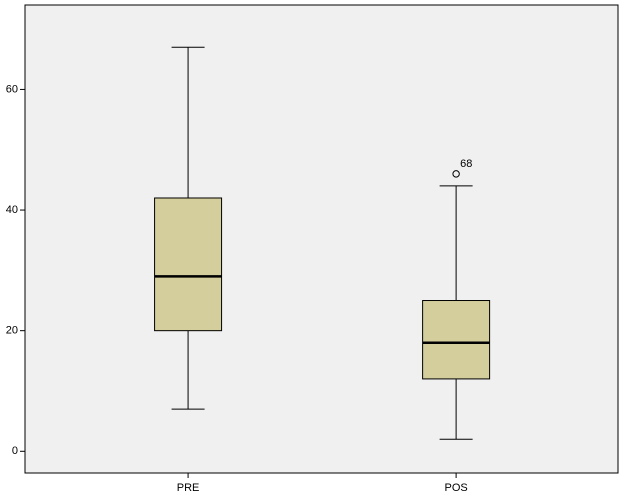 This screenshot has width=626, height=501. Describe the element at coordinates (15, 451) in the screenshot. I see `y-tick-label: 0` at that location.